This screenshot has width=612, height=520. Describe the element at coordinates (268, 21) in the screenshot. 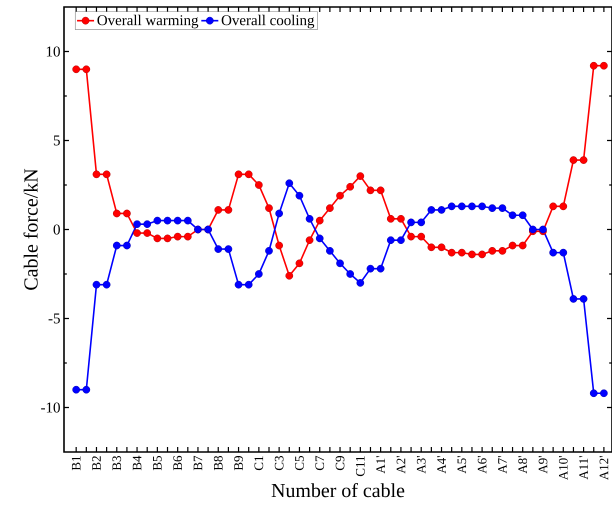

I see `legend-label: Overall cooling` at that location.